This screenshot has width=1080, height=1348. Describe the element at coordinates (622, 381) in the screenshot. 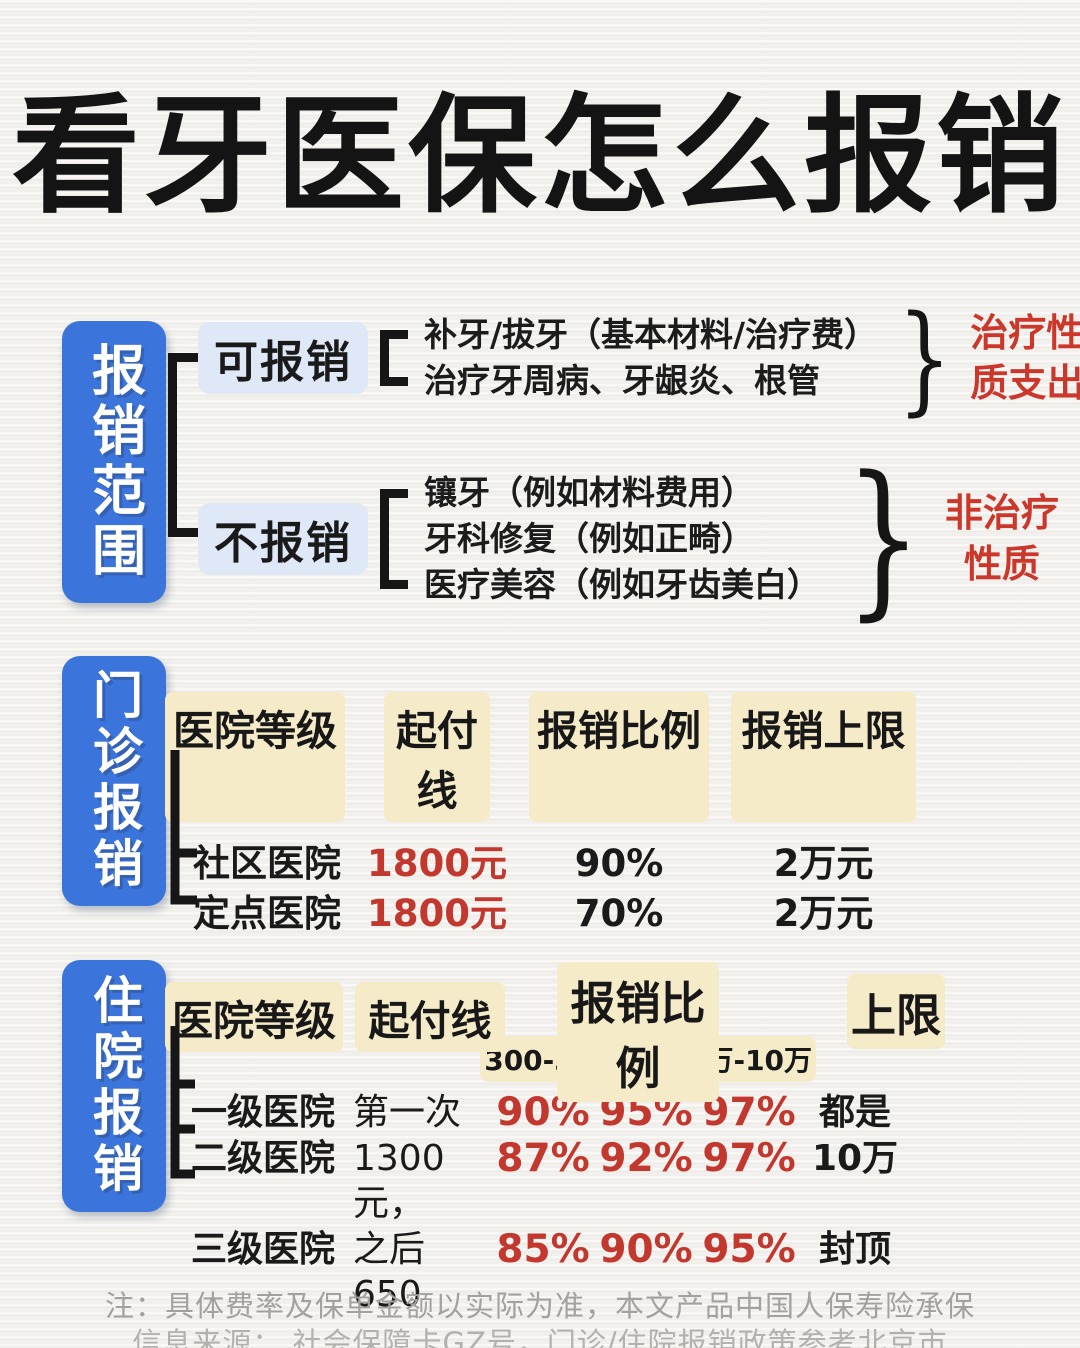

I see `scope-item: 治疗牙周病、牙龈炎、根管` at that location.